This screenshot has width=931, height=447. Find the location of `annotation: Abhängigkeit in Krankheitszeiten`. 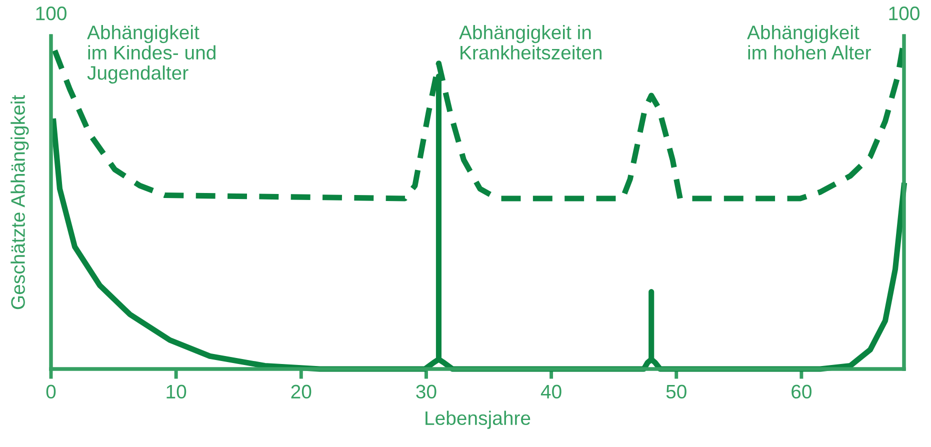

annotation: Abhängigkeit in Krankheitszeiten is located at coordinates (530, 42).